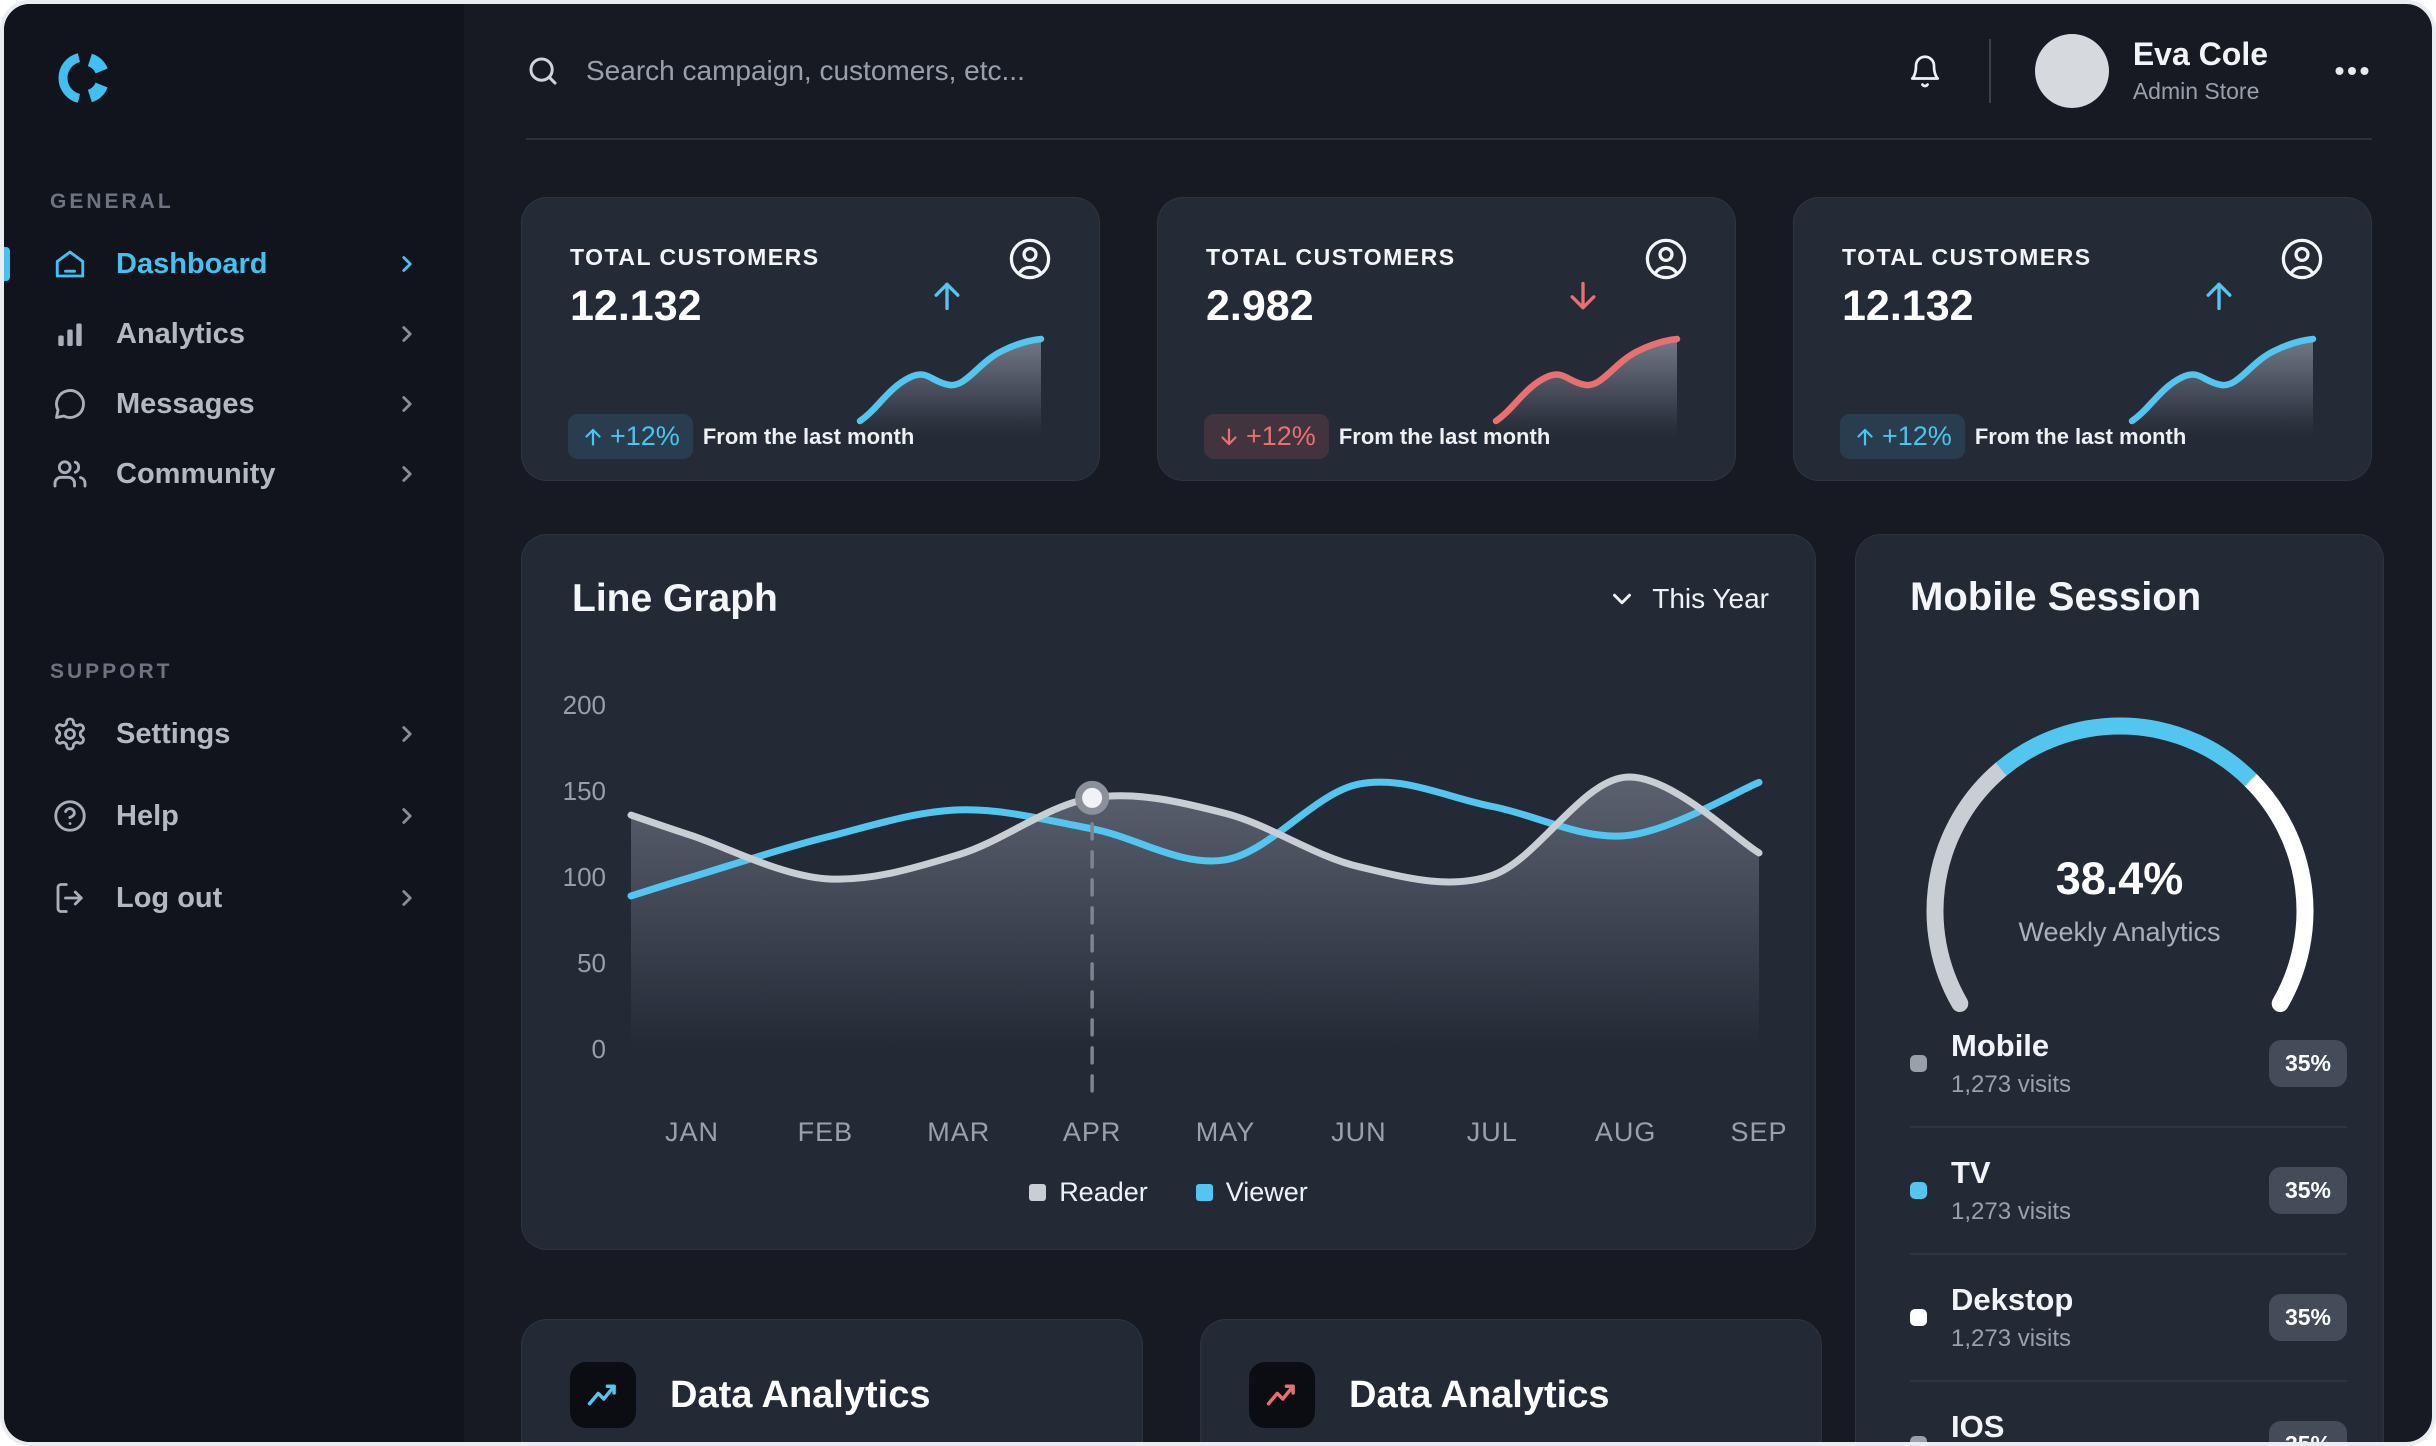  I want to click on sidebar-item-dashboard: Dashboard, so click(234, 264).